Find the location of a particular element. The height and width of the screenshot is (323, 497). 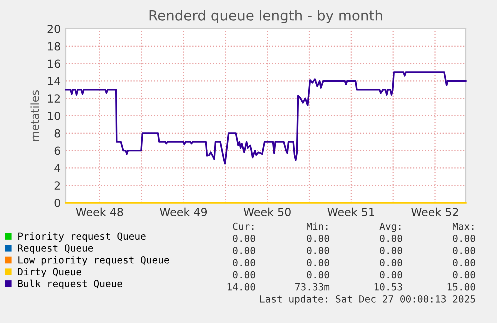

y-tick-label: 4 is located at coordinates (57, 168).